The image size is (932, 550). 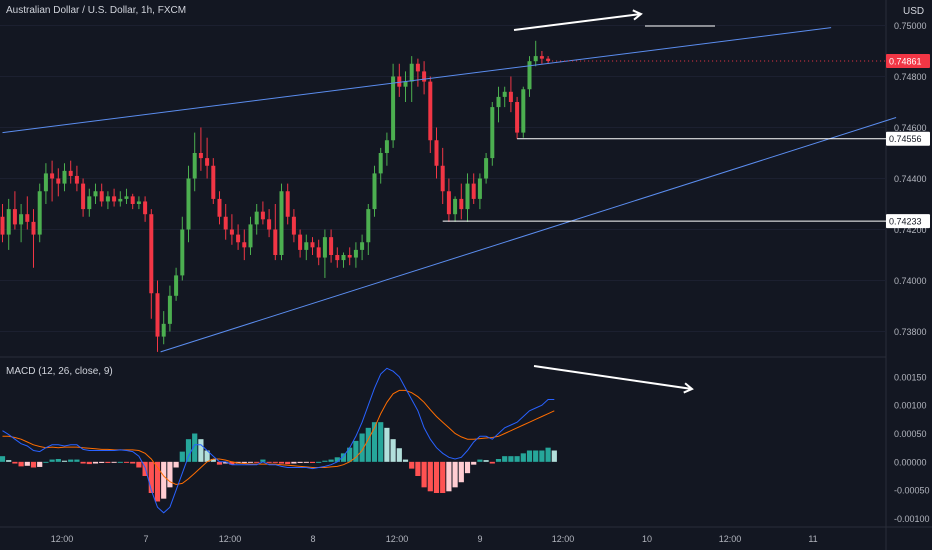 I want to click on macd-indicator-title: MACD (12, 26, close, 9), so click(x=59, y=371).